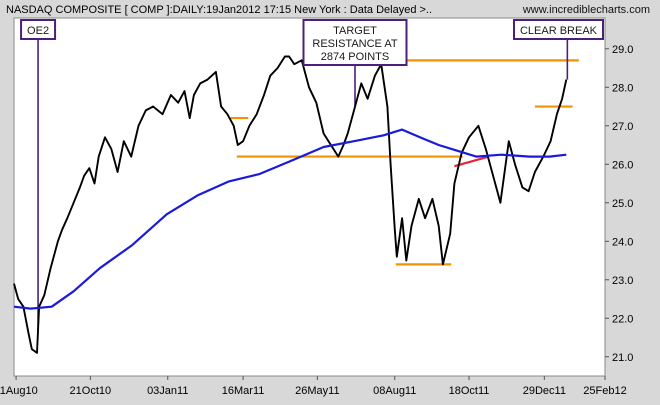  Describe the element at coordinates (622, 319) in the screenshot. I see `y-tick-label-1: 22.0` at that location.